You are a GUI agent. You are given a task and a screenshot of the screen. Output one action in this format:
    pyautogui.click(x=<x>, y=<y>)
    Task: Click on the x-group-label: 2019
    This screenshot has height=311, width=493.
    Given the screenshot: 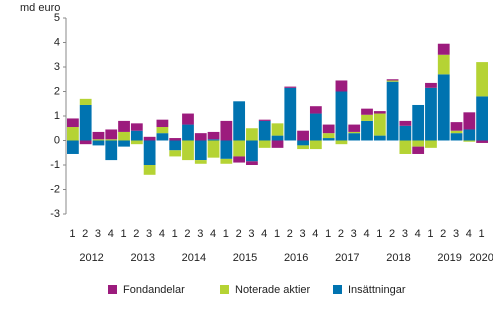 What is the action you would take?
    pyautogui.click(x=449, y=258)
    